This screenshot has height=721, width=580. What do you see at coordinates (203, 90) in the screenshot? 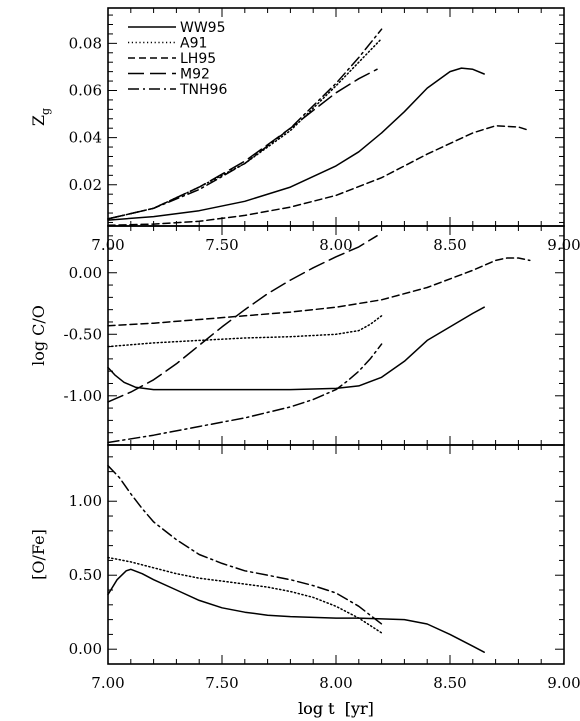
I see `legend-label: TNH96` at bounding box center [203, 90].